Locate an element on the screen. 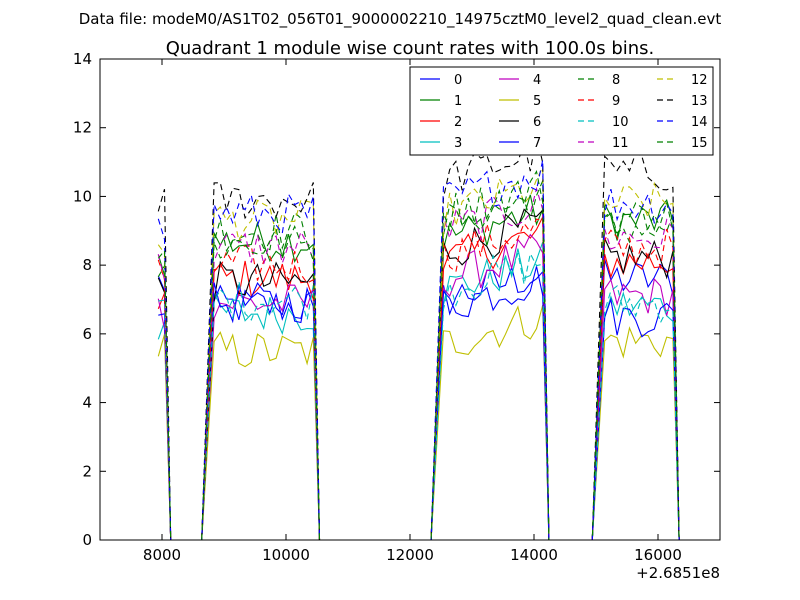  legend-label-11: 11 is located at coordinates (620, 143).